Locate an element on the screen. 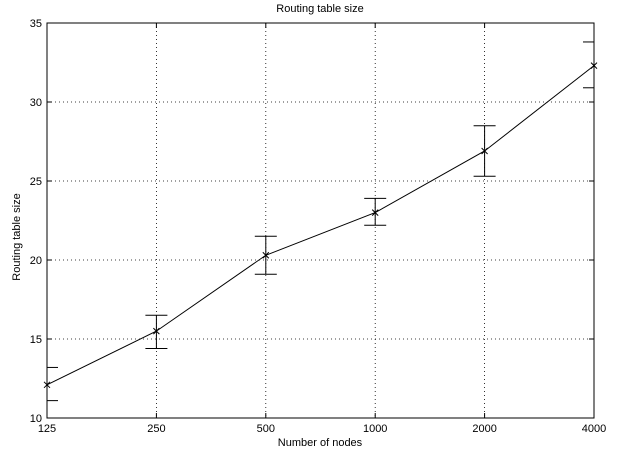 This screenshot has height=451, width=621. x-tick-label: 2000 is located at coordinates (484, 429).